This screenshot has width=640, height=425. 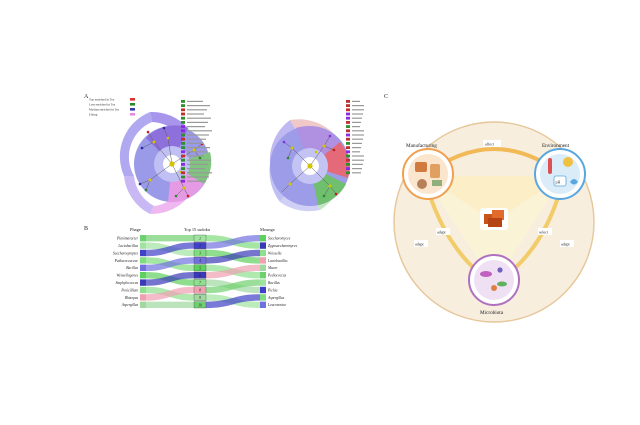 What do you see at coordinates (494, 219) in the screenshot?
I see `center-product-node` at bounding box center [494, 219].